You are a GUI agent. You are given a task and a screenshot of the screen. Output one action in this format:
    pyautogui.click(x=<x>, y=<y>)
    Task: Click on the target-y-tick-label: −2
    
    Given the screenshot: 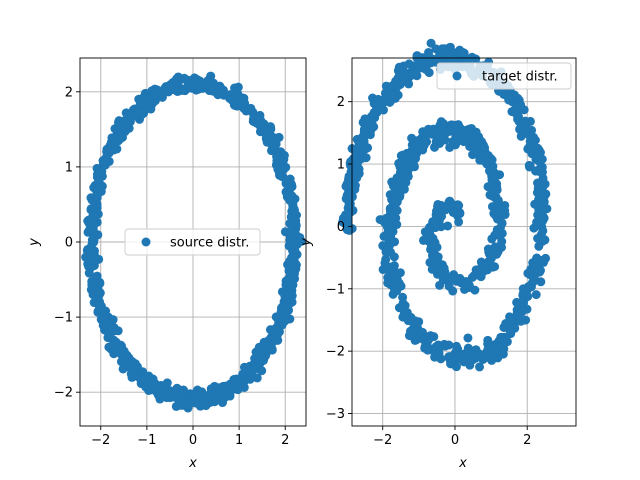 What is the action you would take?
    pyautogui.click(x=335, y=352)
    